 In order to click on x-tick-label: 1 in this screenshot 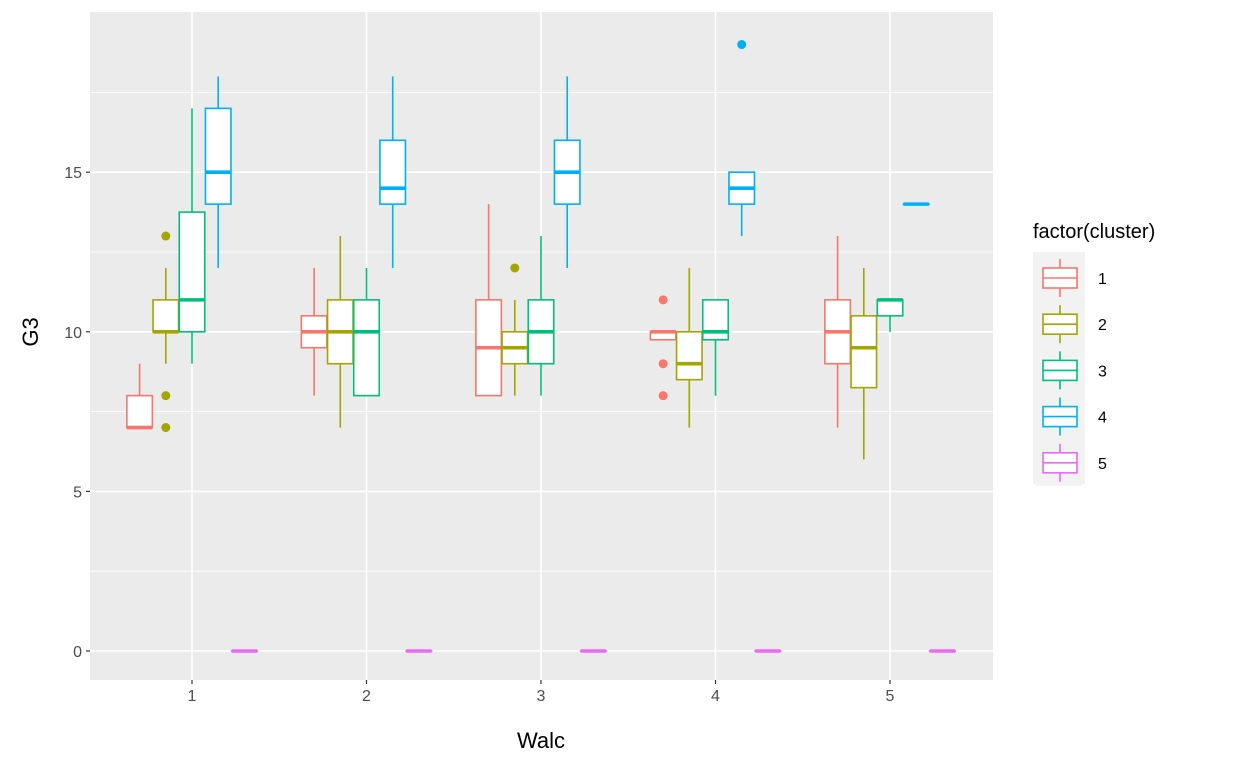, I will do `click(192, 696)`.